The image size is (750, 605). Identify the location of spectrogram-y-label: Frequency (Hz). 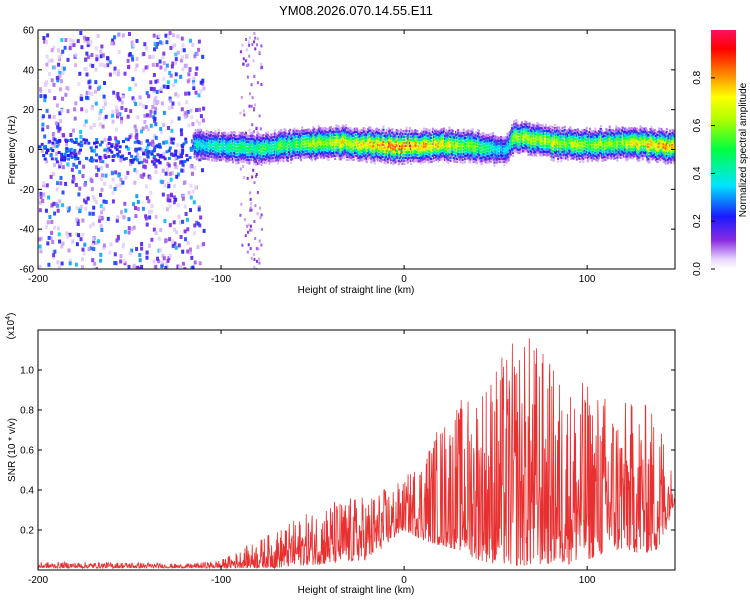
(12, 150).